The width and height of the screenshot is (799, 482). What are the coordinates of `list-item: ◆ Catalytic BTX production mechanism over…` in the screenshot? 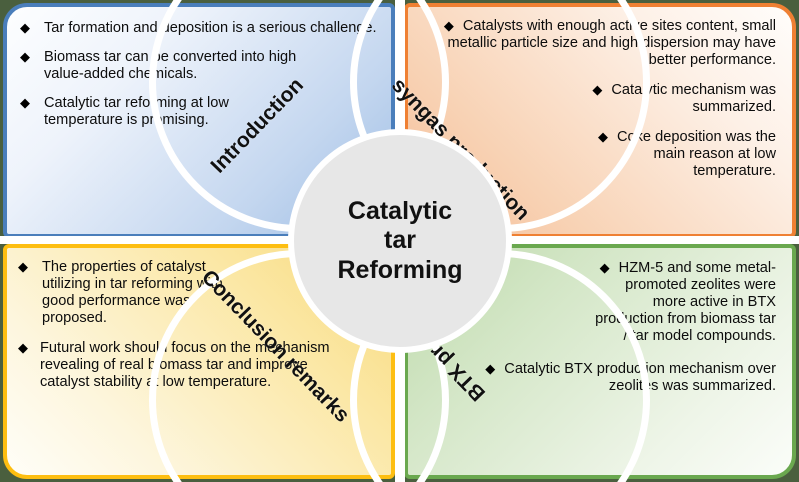 It's located at (599, 378).